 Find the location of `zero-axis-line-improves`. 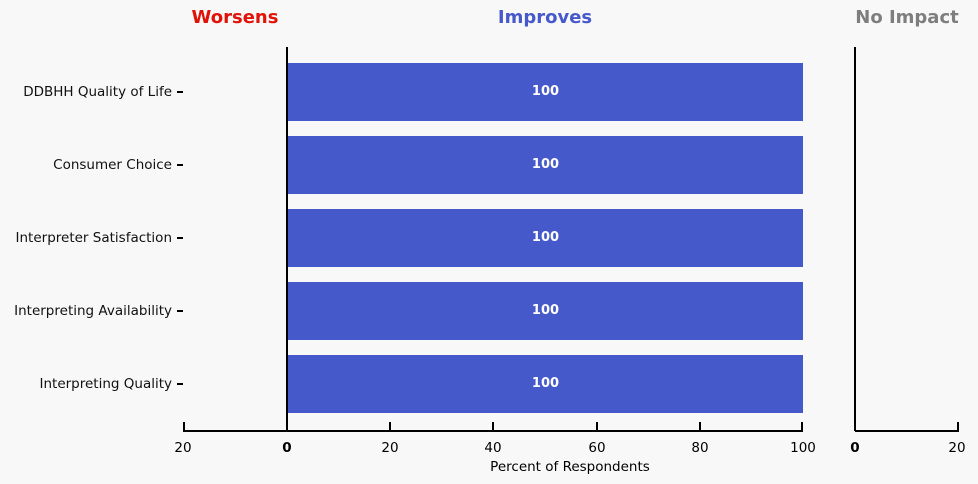

zero-axis-line-improves is located at coordinates (287, 239).